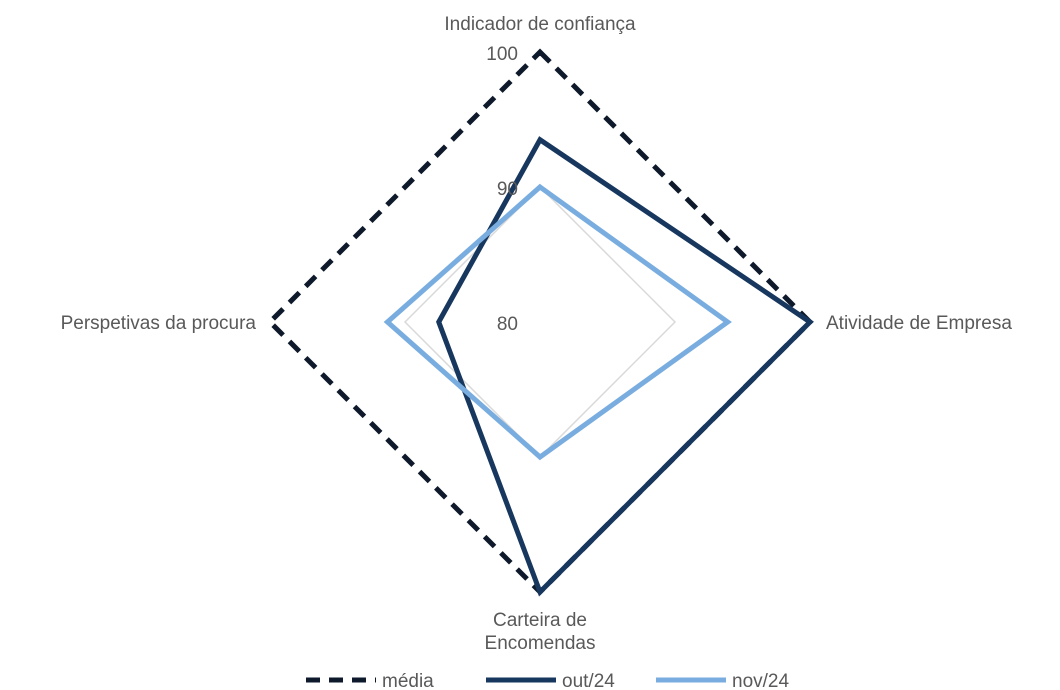 This screenshot has width=1060, height=690. Describe the element at coordinates (507, 324) in the screenshot. I see `r-tick-label: 80` at that location.